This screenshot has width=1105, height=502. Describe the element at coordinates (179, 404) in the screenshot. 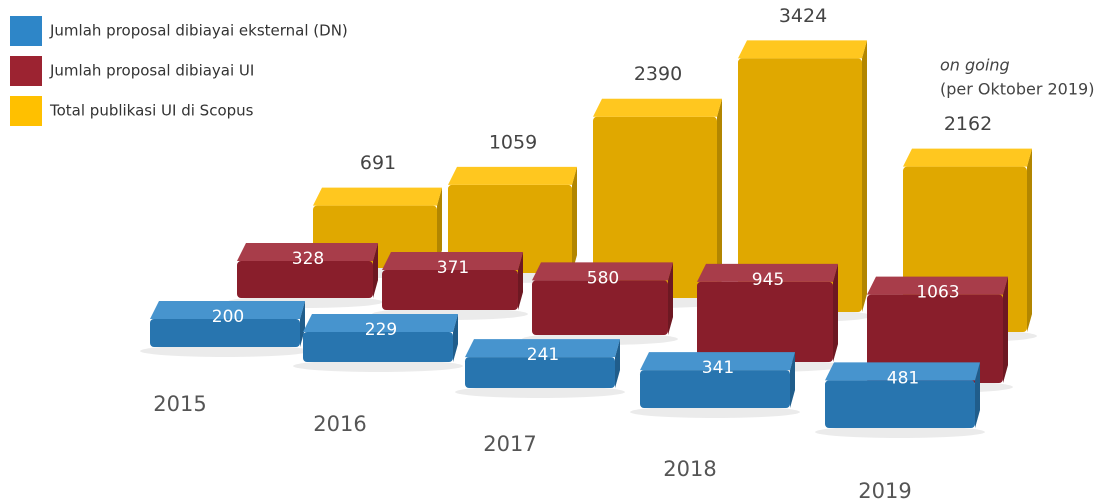

I see `category-label: 2015` at that location.